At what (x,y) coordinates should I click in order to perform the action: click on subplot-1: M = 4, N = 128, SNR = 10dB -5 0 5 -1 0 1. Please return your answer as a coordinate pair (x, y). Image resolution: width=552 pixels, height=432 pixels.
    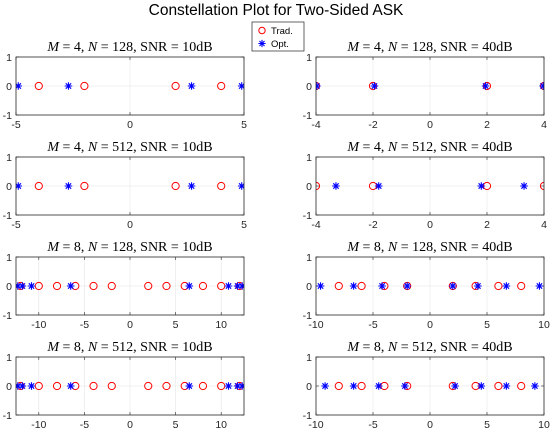
    Looking at the image, I should click on (125, 85).